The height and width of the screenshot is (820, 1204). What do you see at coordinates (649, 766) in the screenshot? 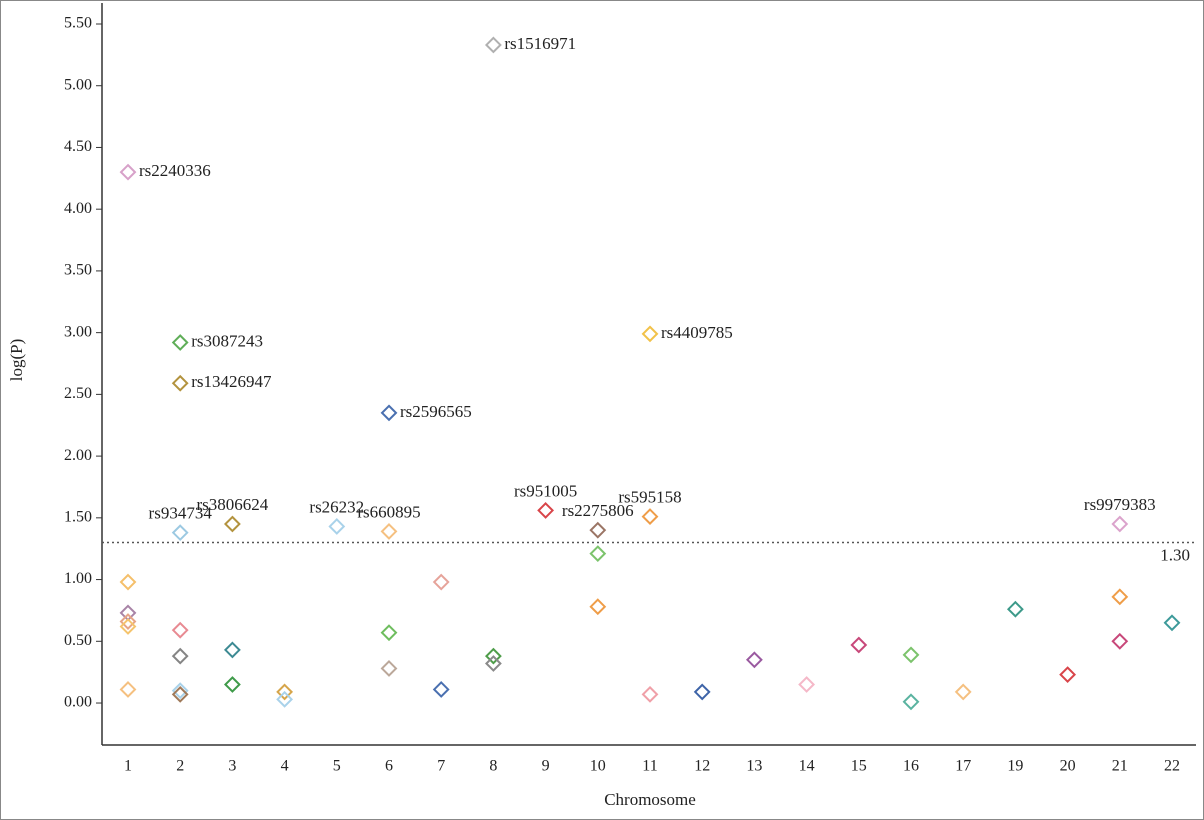
I see `x-tick-label: 11` at bounding box center [649, 766].